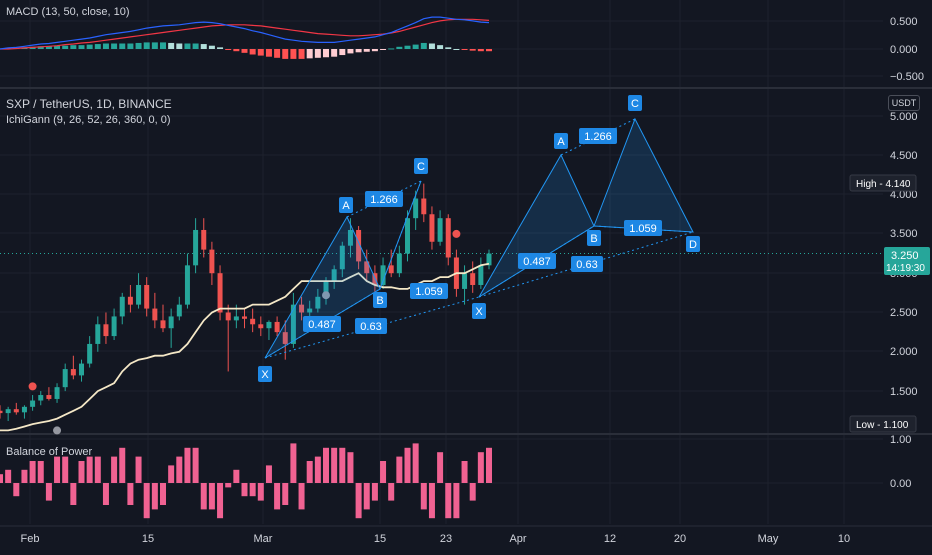 This screenshot has width=932, height=555. Describe the element at coordinates (537, 262) in the screenshot. I see `ratio-label-text: 0.487` at that location.